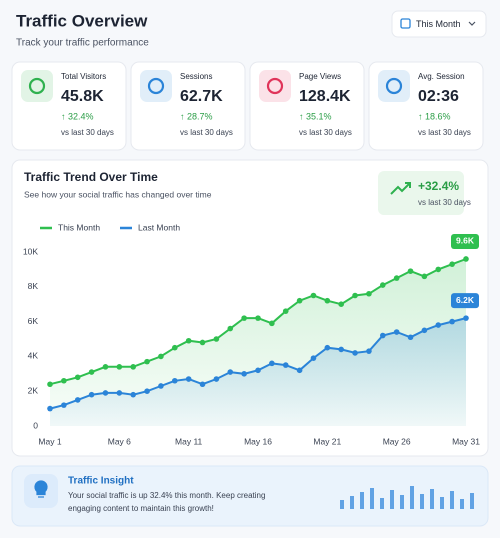 The height and width of the screenshot is (538, 500). What do you see at coordinates (101, 481) in the screenshot?
I see `insight-title: Traffic Insight` at bounding box center [101, 481].